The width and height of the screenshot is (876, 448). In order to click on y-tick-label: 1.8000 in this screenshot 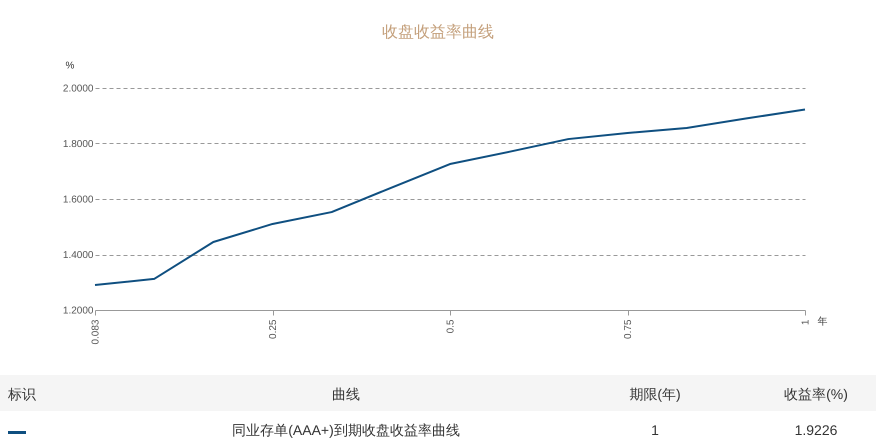, I will do `click(78, 144)`.